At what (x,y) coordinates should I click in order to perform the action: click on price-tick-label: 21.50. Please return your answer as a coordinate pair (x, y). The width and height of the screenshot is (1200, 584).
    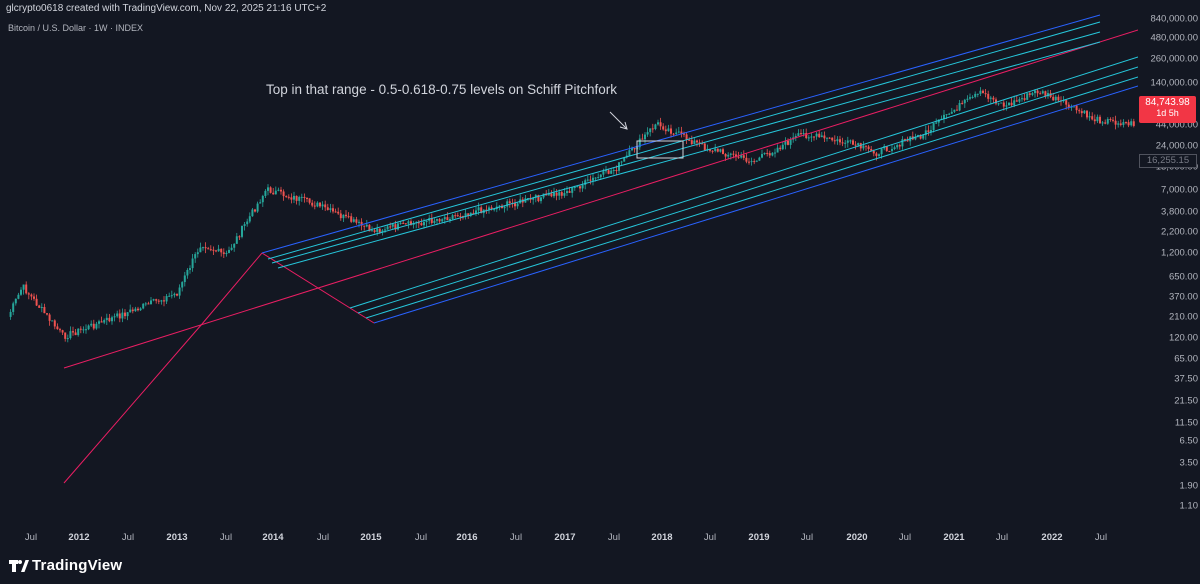
    Looking at the image, I should click on (1186, 401).